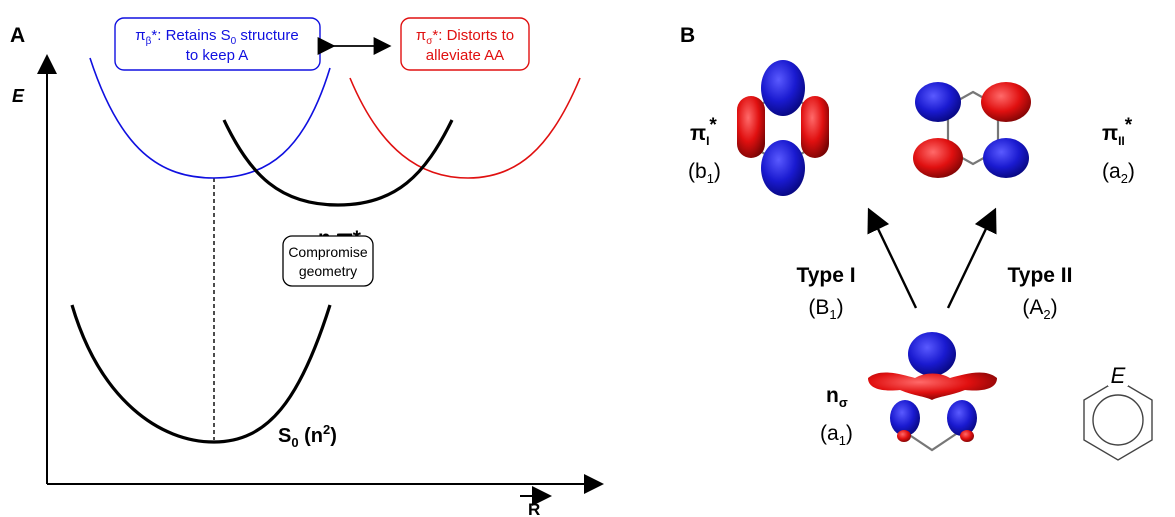  I want to click on pi-sigma-box-line2: alleviate AA, so click(465, 55).